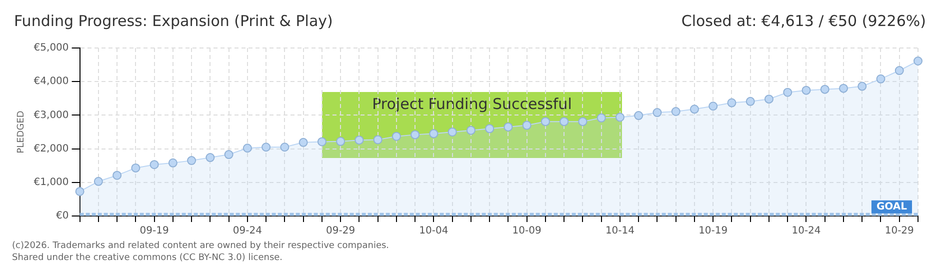 This screenshot has height=270, width=940. What do you see at coordinates (892, 206) in the screenshot?
I see `ref-line-label: GOAL` at bounding box center [892, 206].